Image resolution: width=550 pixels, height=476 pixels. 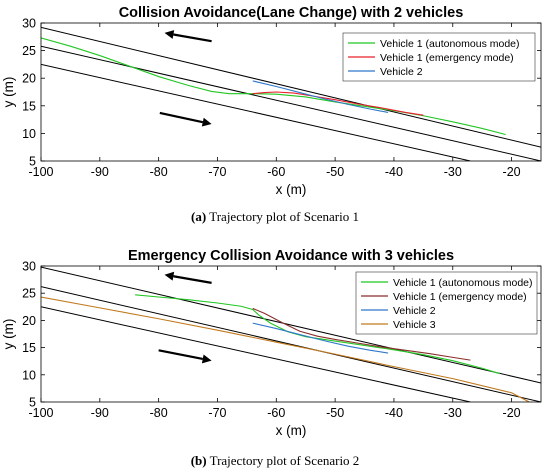 What do you see at coordinates (198, 216) in the screenshot?
I see `caption-a-label: (a)` at bounding box center [198, 216].